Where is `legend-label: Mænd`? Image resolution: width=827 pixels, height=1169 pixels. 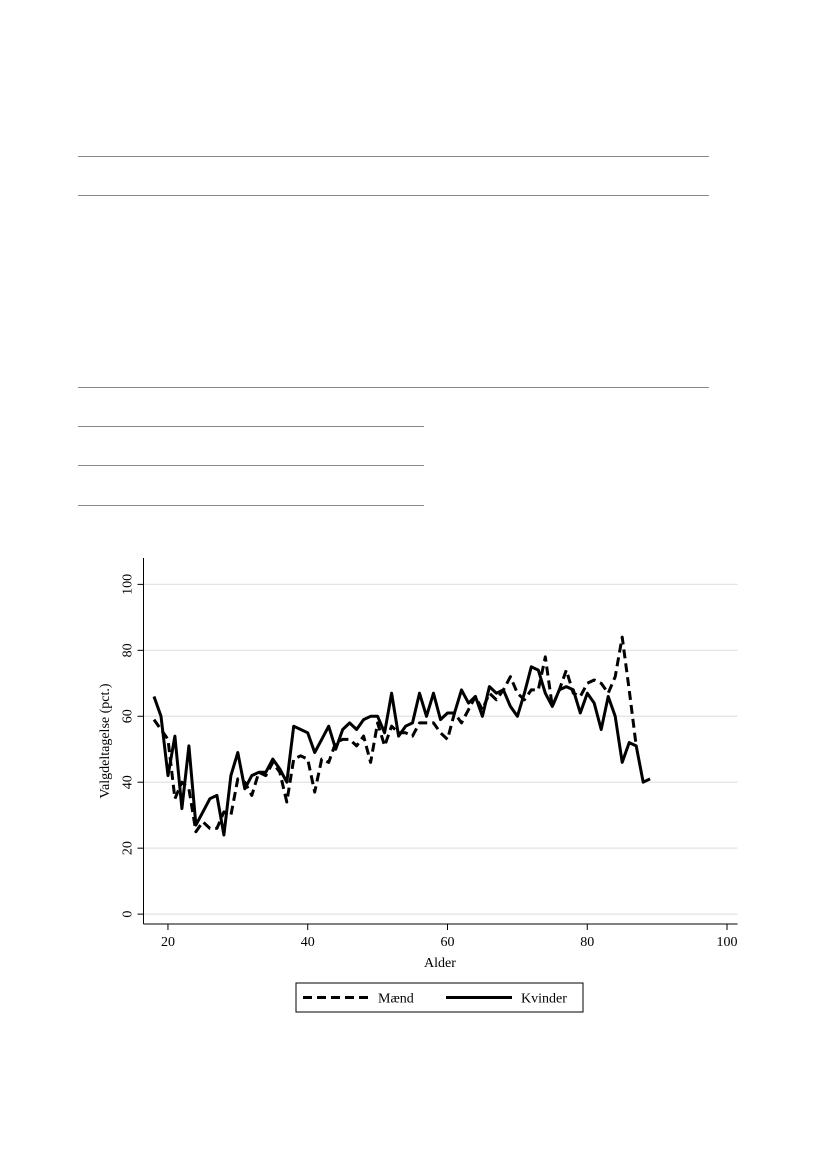 legend-label: Mænd is located at coordinates (396, 999).